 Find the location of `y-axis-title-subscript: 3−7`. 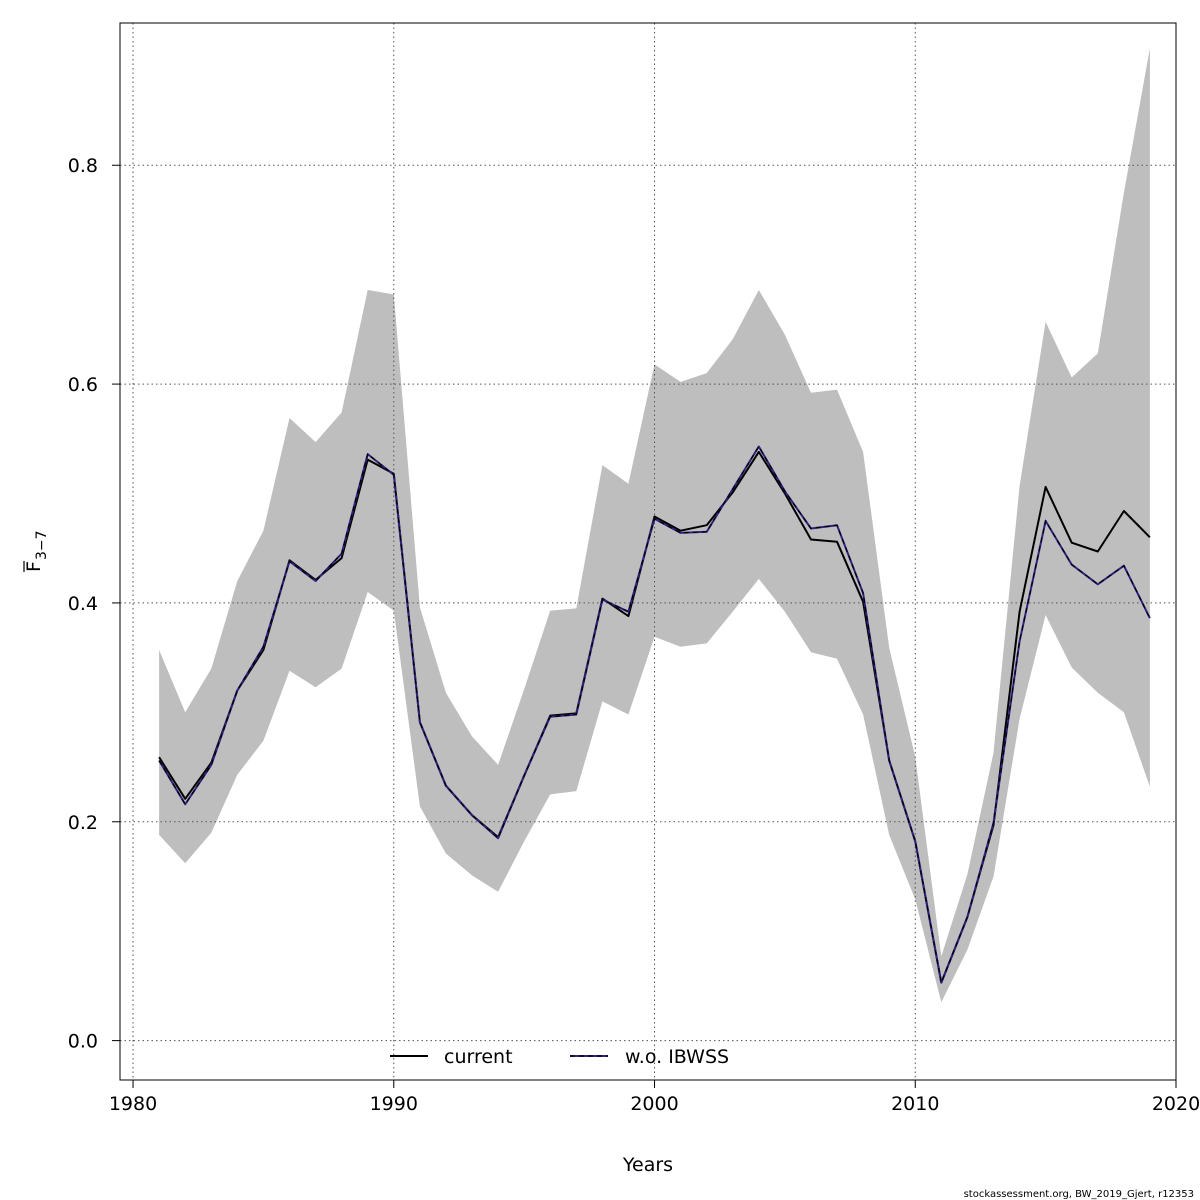

y-axis-title-subscript: 3−7 is located at coordinates (42, 545).